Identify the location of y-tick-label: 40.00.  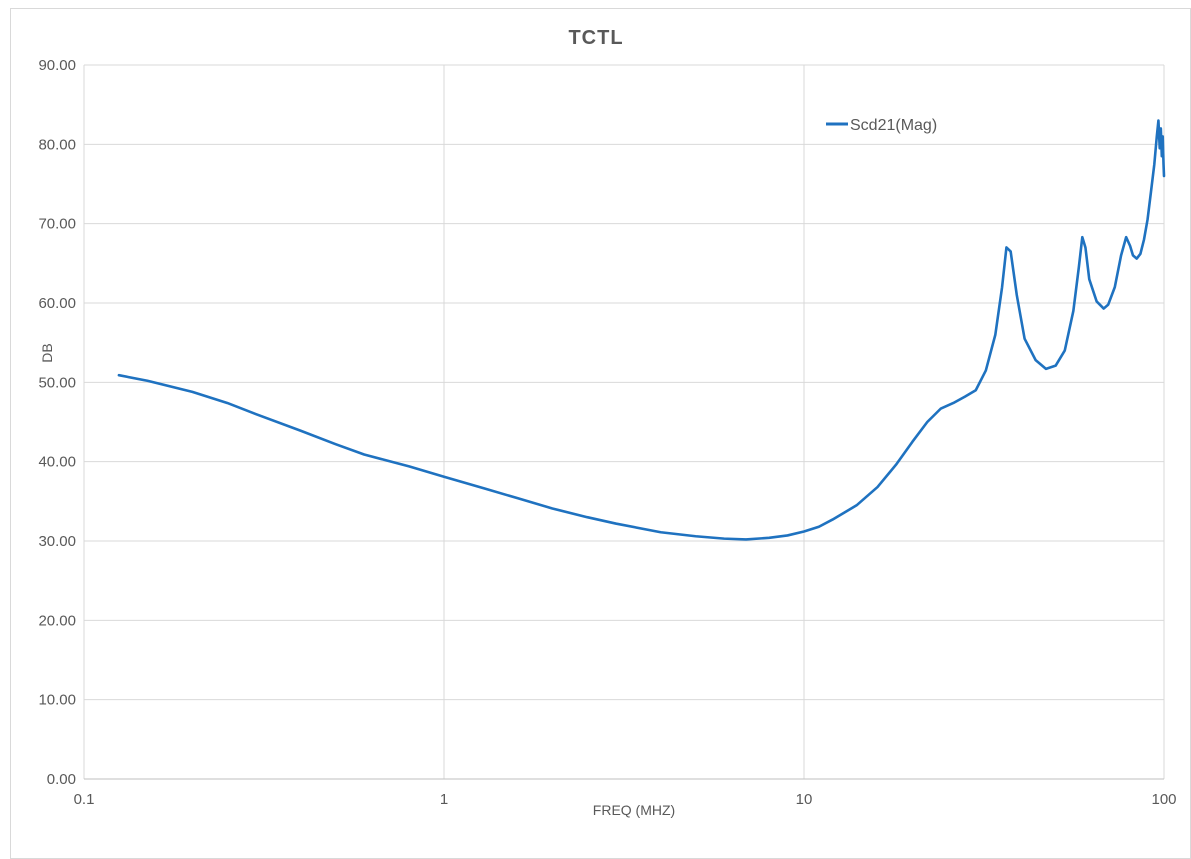
(57, 462).